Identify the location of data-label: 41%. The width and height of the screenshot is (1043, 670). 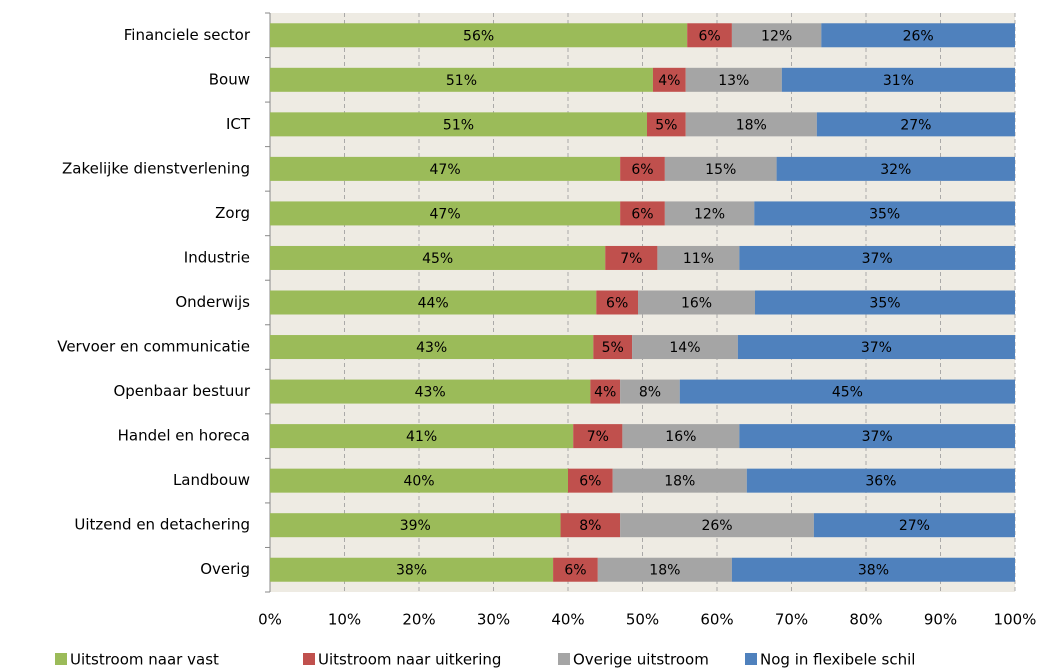
(421, 437).